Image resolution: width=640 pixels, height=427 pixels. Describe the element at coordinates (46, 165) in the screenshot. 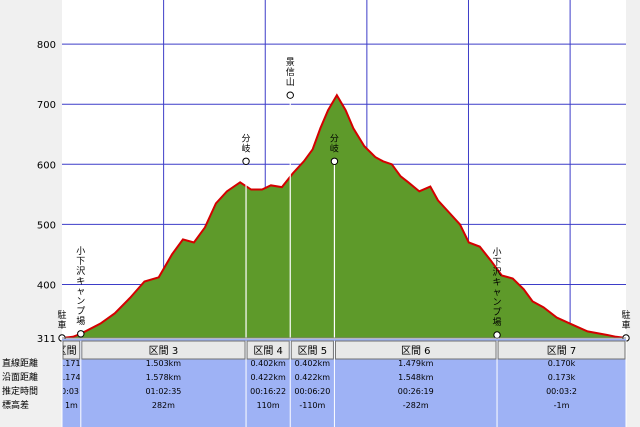

I see `y-tick-label: 600` at that location.